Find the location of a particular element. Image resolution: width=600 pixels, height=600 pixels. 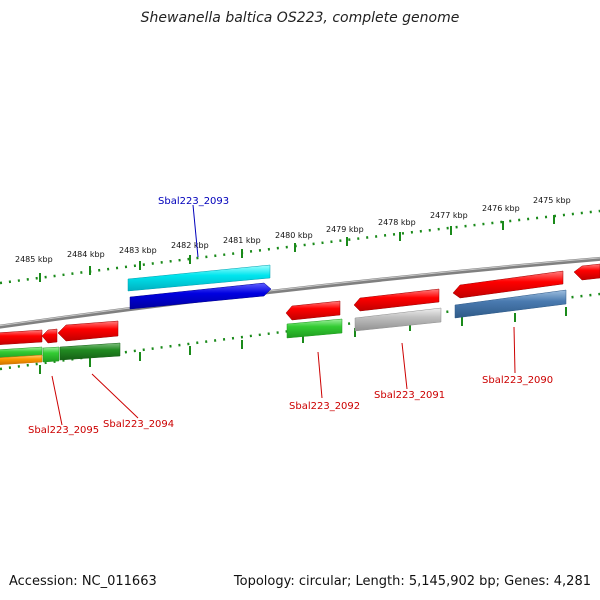

gene-sbal223-2093-cyan is located at coordinates (199, 278).